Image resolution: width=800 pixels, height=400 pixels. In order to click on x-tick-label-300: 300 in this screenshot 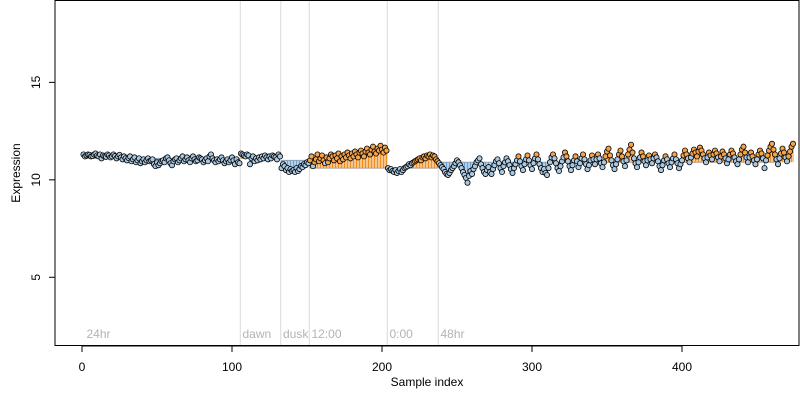, I will do `click(532, 367)`.